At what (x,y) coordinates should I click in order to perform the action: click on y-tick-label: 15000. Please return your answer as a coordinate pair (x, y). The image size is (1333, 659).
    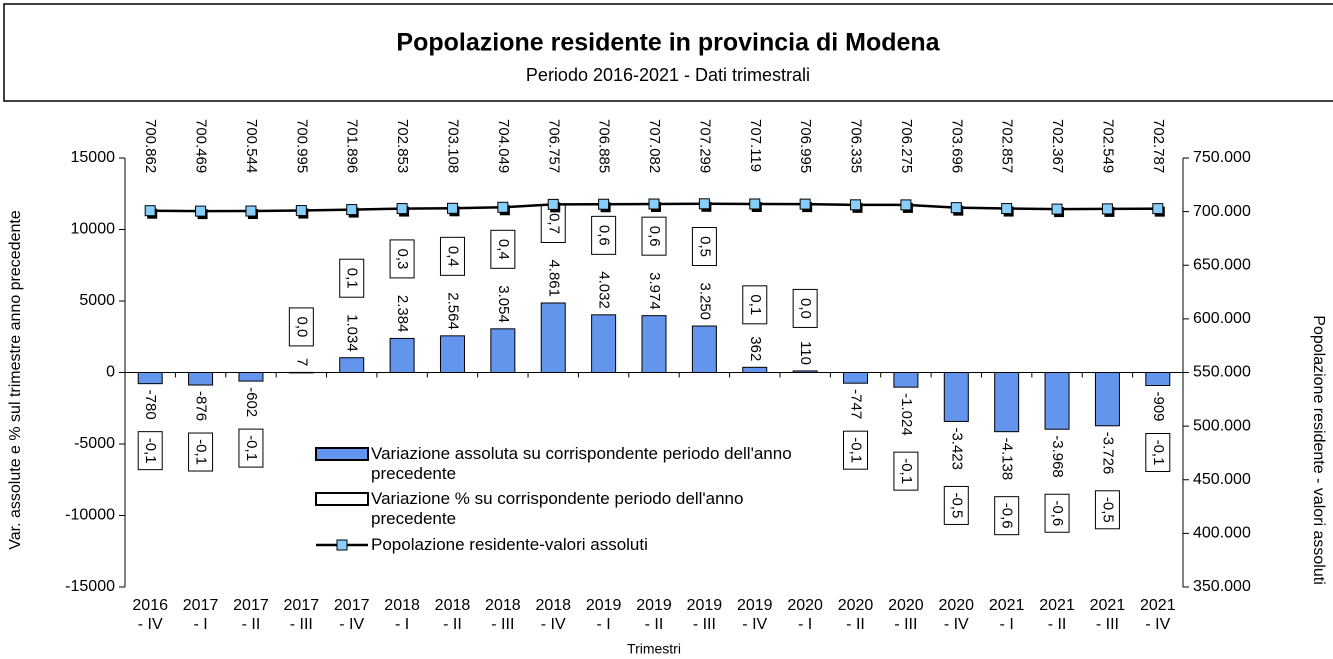
    Looking at the image, I should click on (93, 157).